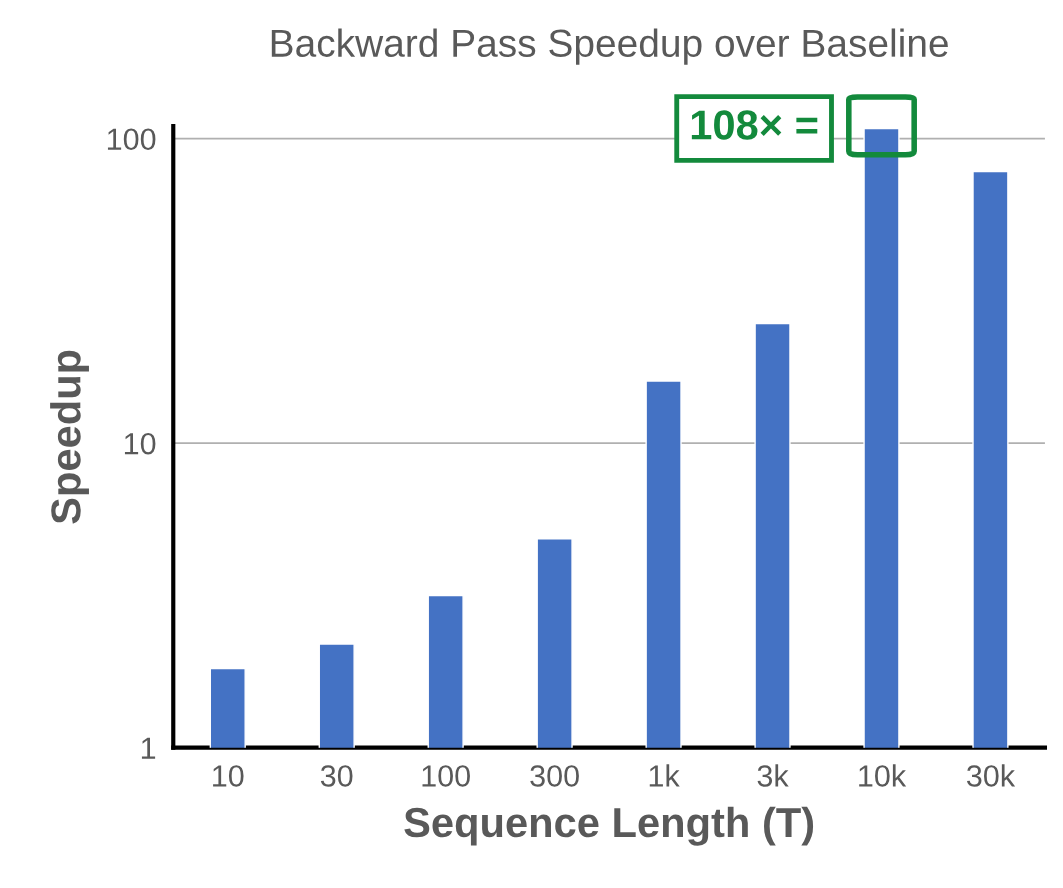 The width and height of the screenshot is (1063, 888). What do you see at coordinates (131, 139) in the screenshot?
I see `y-tick-label: 100` at bounding box center [131, 139].